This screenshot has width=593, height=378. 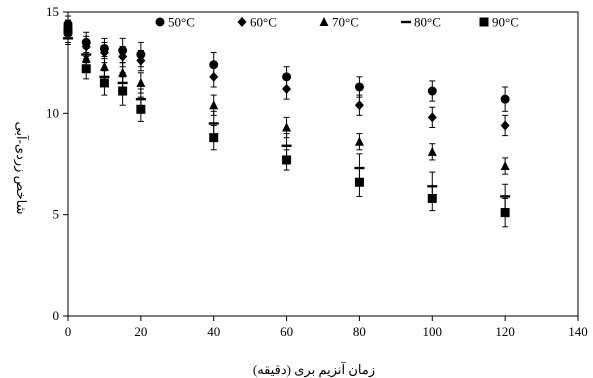 What do you see at coordinates (56, 315) in the screenshot?
I see `y-tick-label: 0` at bounding box center [56, 315].